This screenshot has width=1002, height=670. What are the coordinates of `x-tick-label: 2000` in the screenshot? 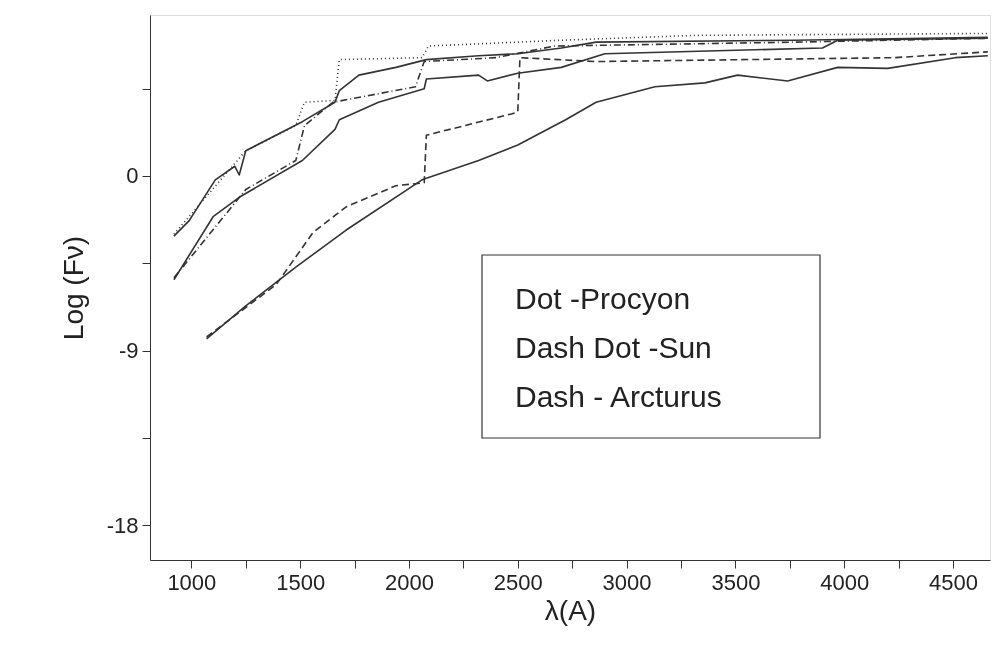 It's located at (409, 582).